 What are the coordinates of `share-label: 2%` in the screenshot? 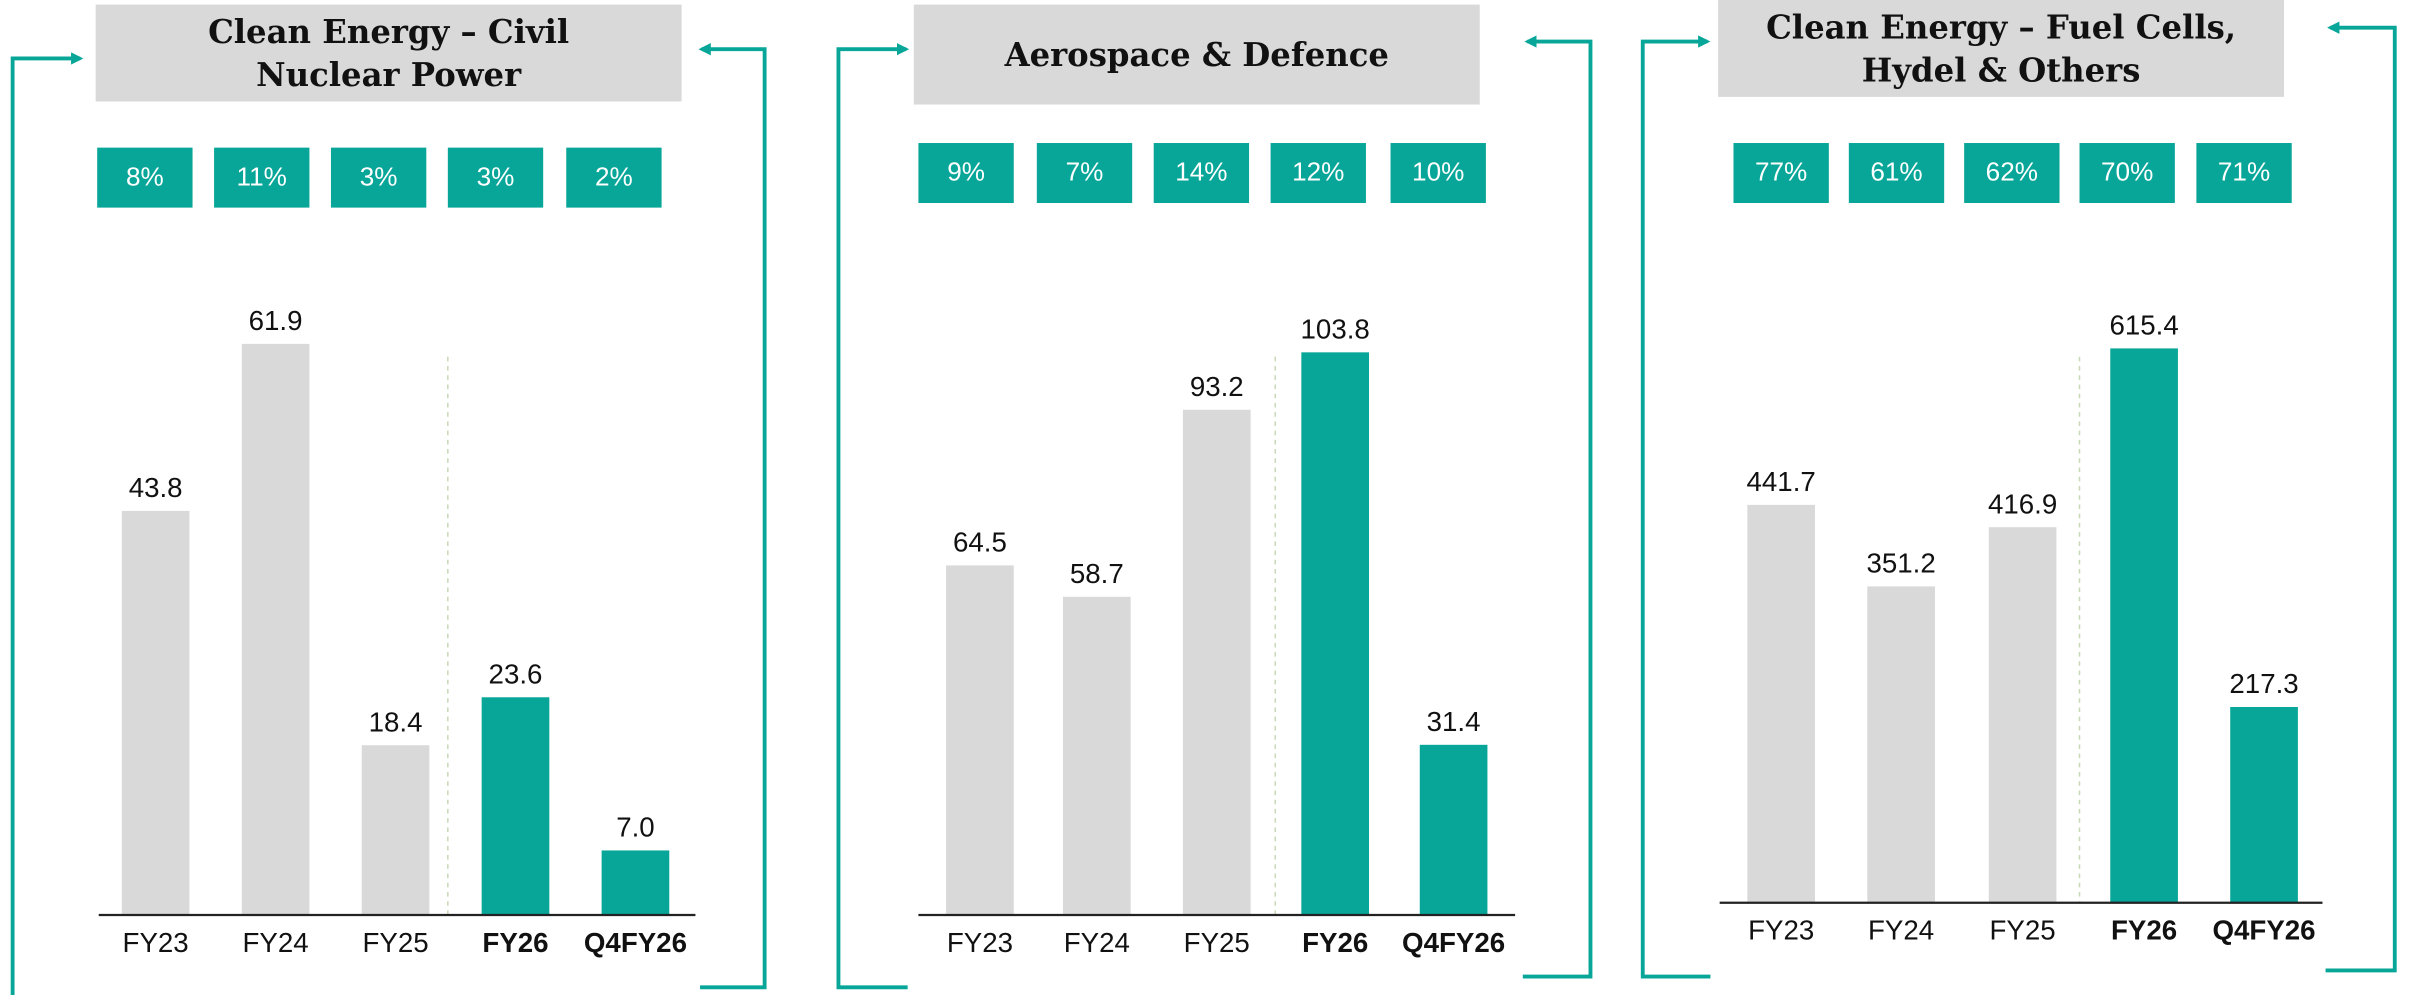 It's located at (614, 176).